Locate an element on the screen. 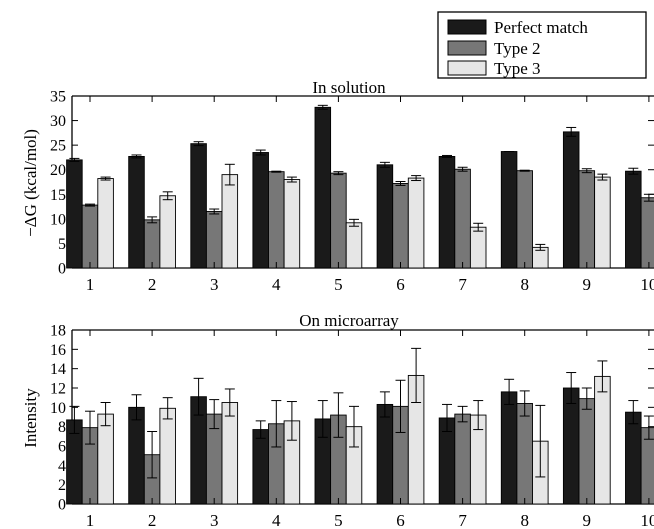 This screenshot has width=654, height=529. y-tick-label: 5 is located at coordinates (62, 244).